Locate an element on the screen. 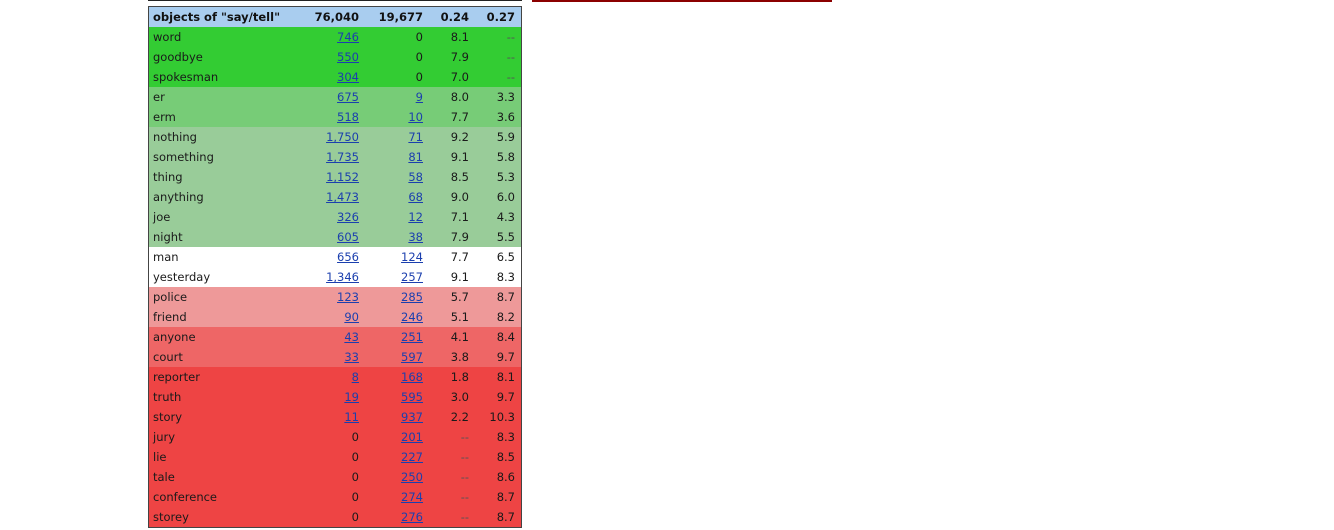  freq1-link: 1,152 is located at coordinates (342, 177).